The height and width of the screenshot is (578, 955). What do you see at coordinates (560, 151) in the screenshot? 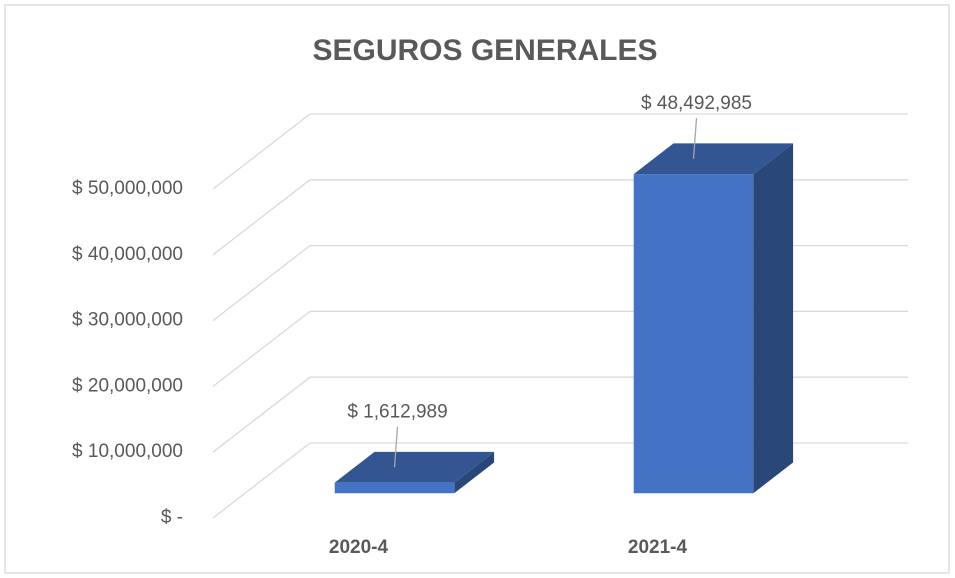
I see `grid-line` at bounding box center [560, 151].